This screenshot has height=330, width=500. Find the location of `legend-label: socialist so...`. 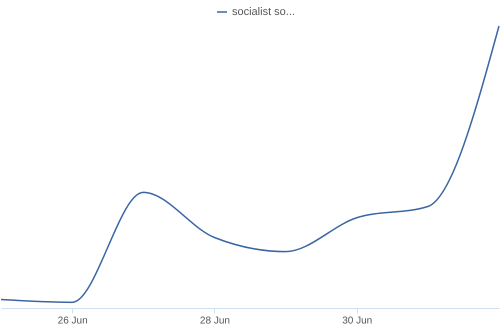

legend-label: socialist so... is located at coordinates (263, 12).